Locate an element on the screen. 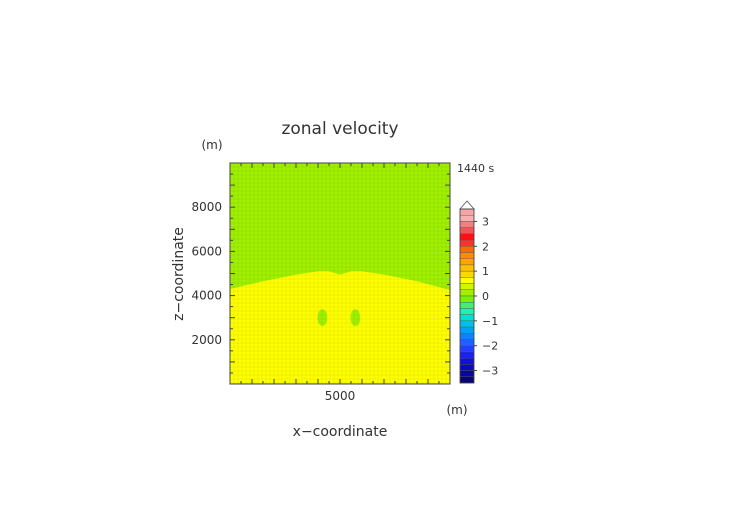 This screenshot has width=752, height=532. region-blob-right is located at coordinates (355, 318).